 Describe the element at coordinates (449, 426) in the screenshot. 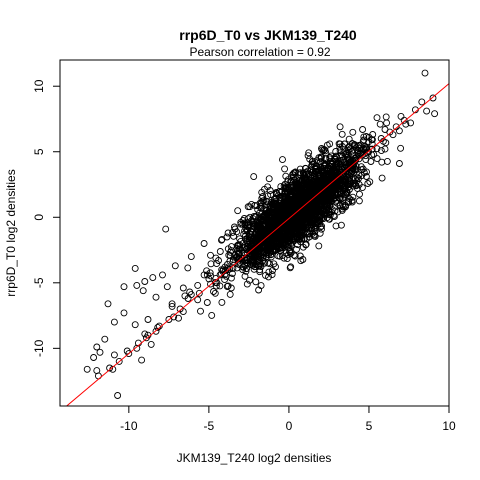

I see `x-tick-label: 10` at that location.